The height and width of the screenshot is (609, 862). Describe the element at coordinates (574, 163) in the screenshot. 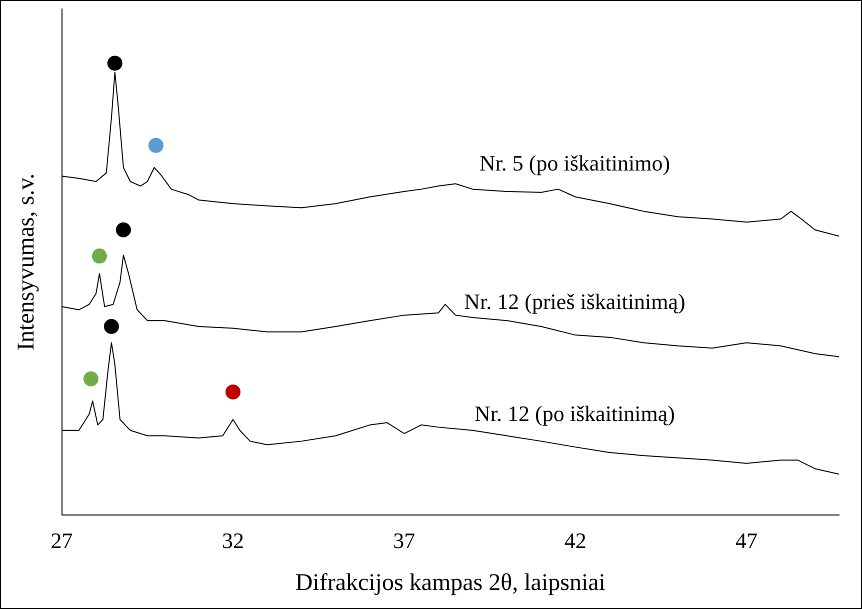

I see `series-label: Nr. 5 (po iškaitinimo)` at that location.